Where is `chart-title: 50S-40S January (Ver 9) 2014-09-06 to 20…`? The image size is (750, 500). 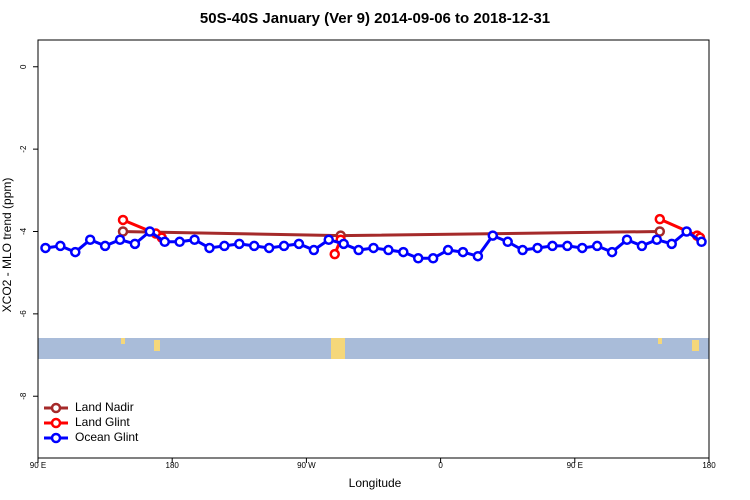
chart-title: 50S-40S January (Ver 9) 2014-09-06 to 20… is located at coordinates (375, 18).